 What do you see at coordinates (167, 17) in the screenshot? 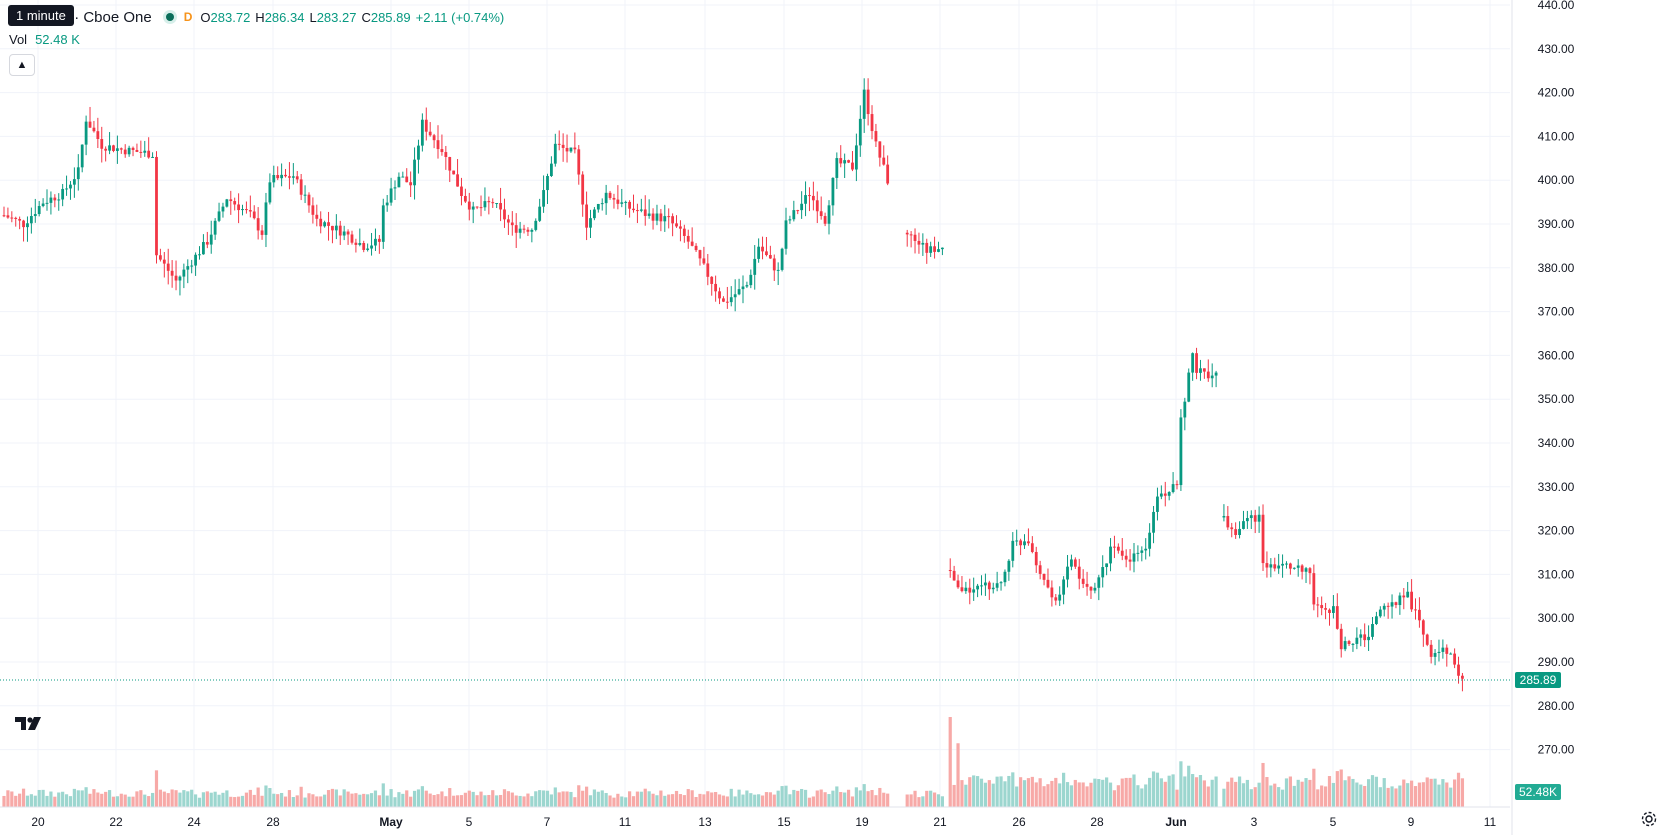
I see `market-status` at bounding box center [167, 17].